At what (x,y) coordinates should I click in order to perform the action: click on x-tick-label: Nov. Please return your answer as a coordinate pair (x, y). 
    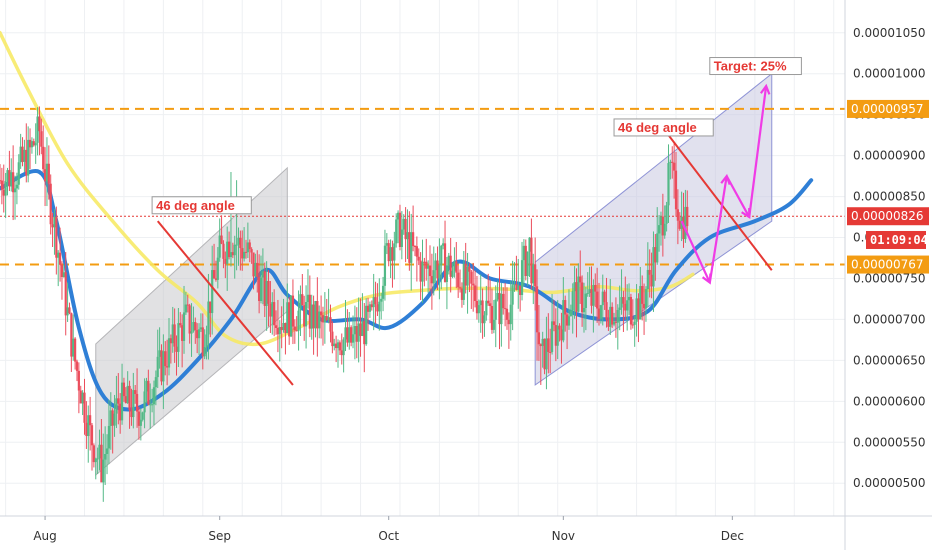
    Looking at the image, I should click on (563, 536).